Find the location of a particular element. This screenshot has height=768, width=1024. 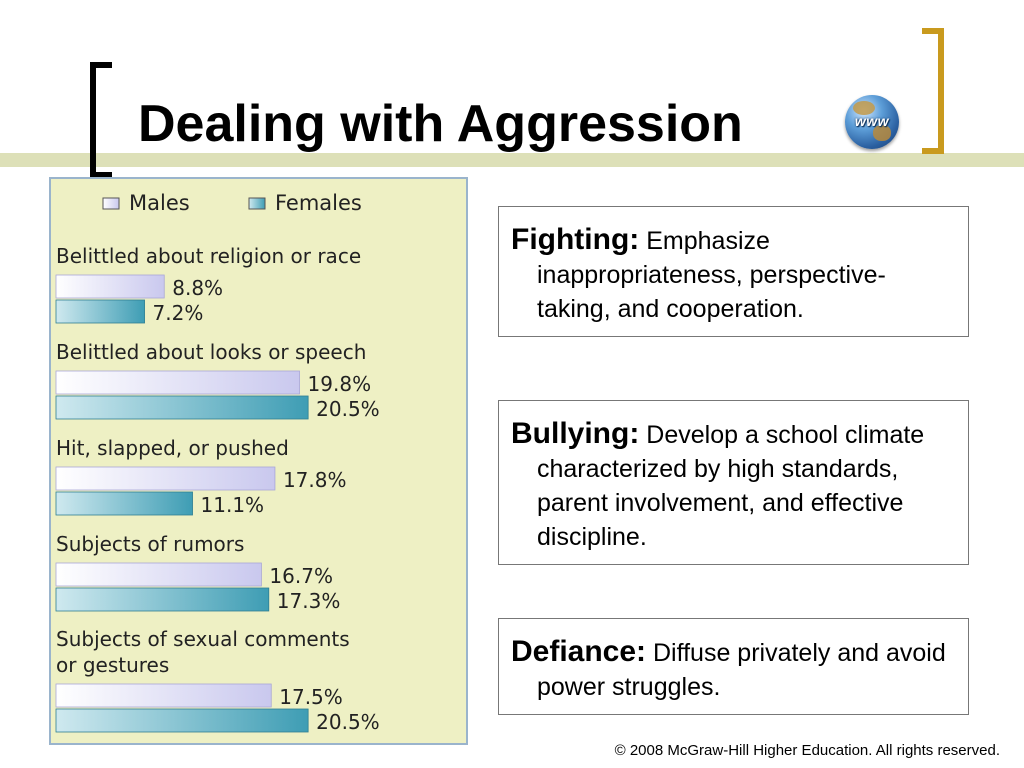

globe-icon: www is located at coordinates (872, 122).